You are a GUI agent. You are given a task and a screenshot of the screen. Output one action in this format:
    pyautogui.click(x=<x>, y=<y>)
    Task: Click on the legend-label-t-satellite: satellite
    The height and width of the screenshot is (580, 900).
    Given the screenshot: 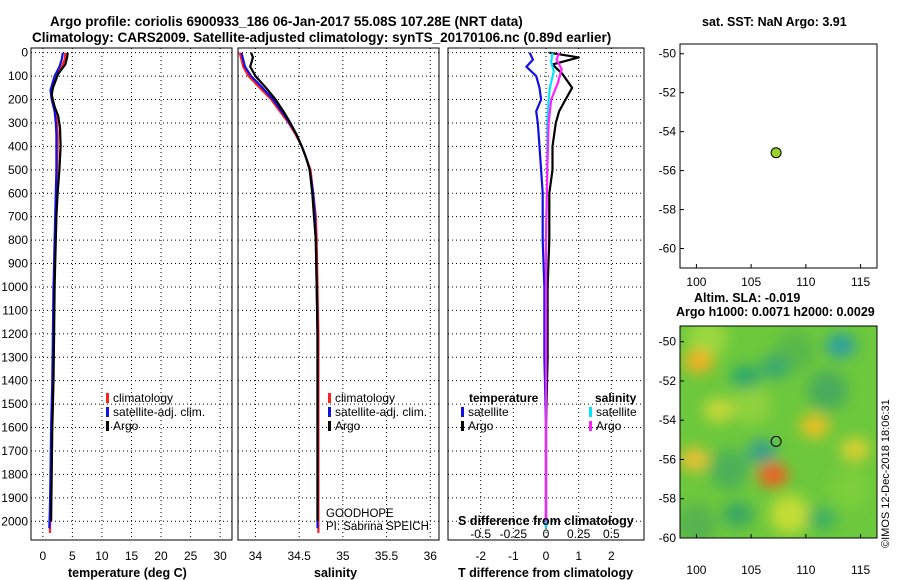 What is the action you would take?
    pyautogui.click(x=488, y=412)
    